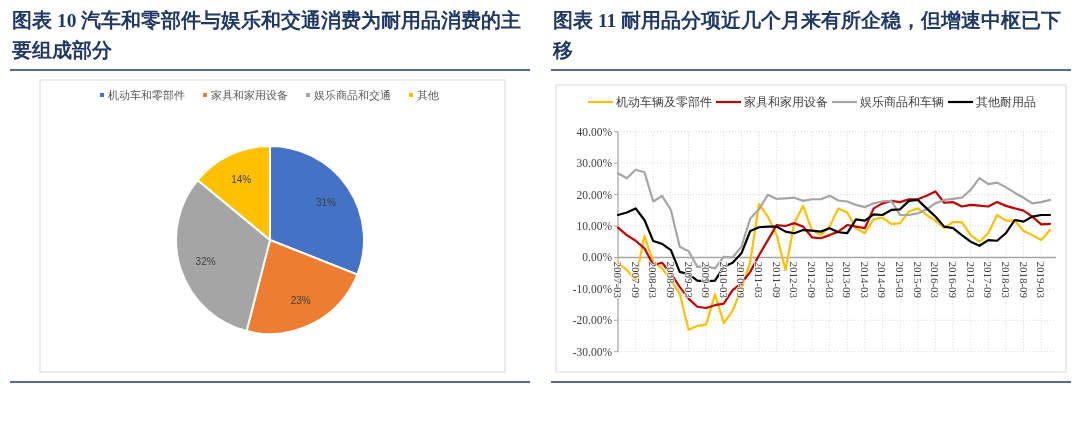 The image size is (1081, 431). What do you see at coordinates (618, 280) in the screenshot?
I see `x-tick-label: 2007-03` at bounding box center [618, 280].